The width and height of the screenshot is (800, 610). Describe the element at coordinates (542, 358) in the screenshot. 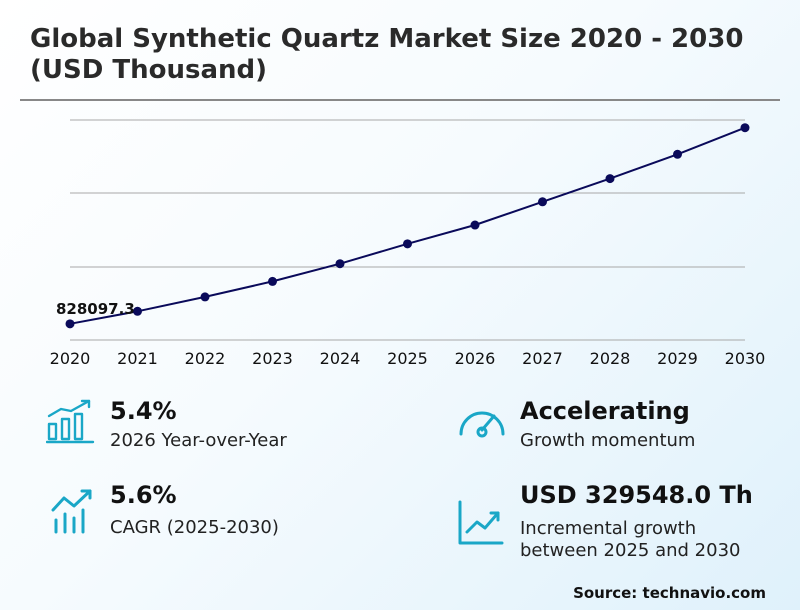

I see `x-tick-label-2027: 2027` at that location.